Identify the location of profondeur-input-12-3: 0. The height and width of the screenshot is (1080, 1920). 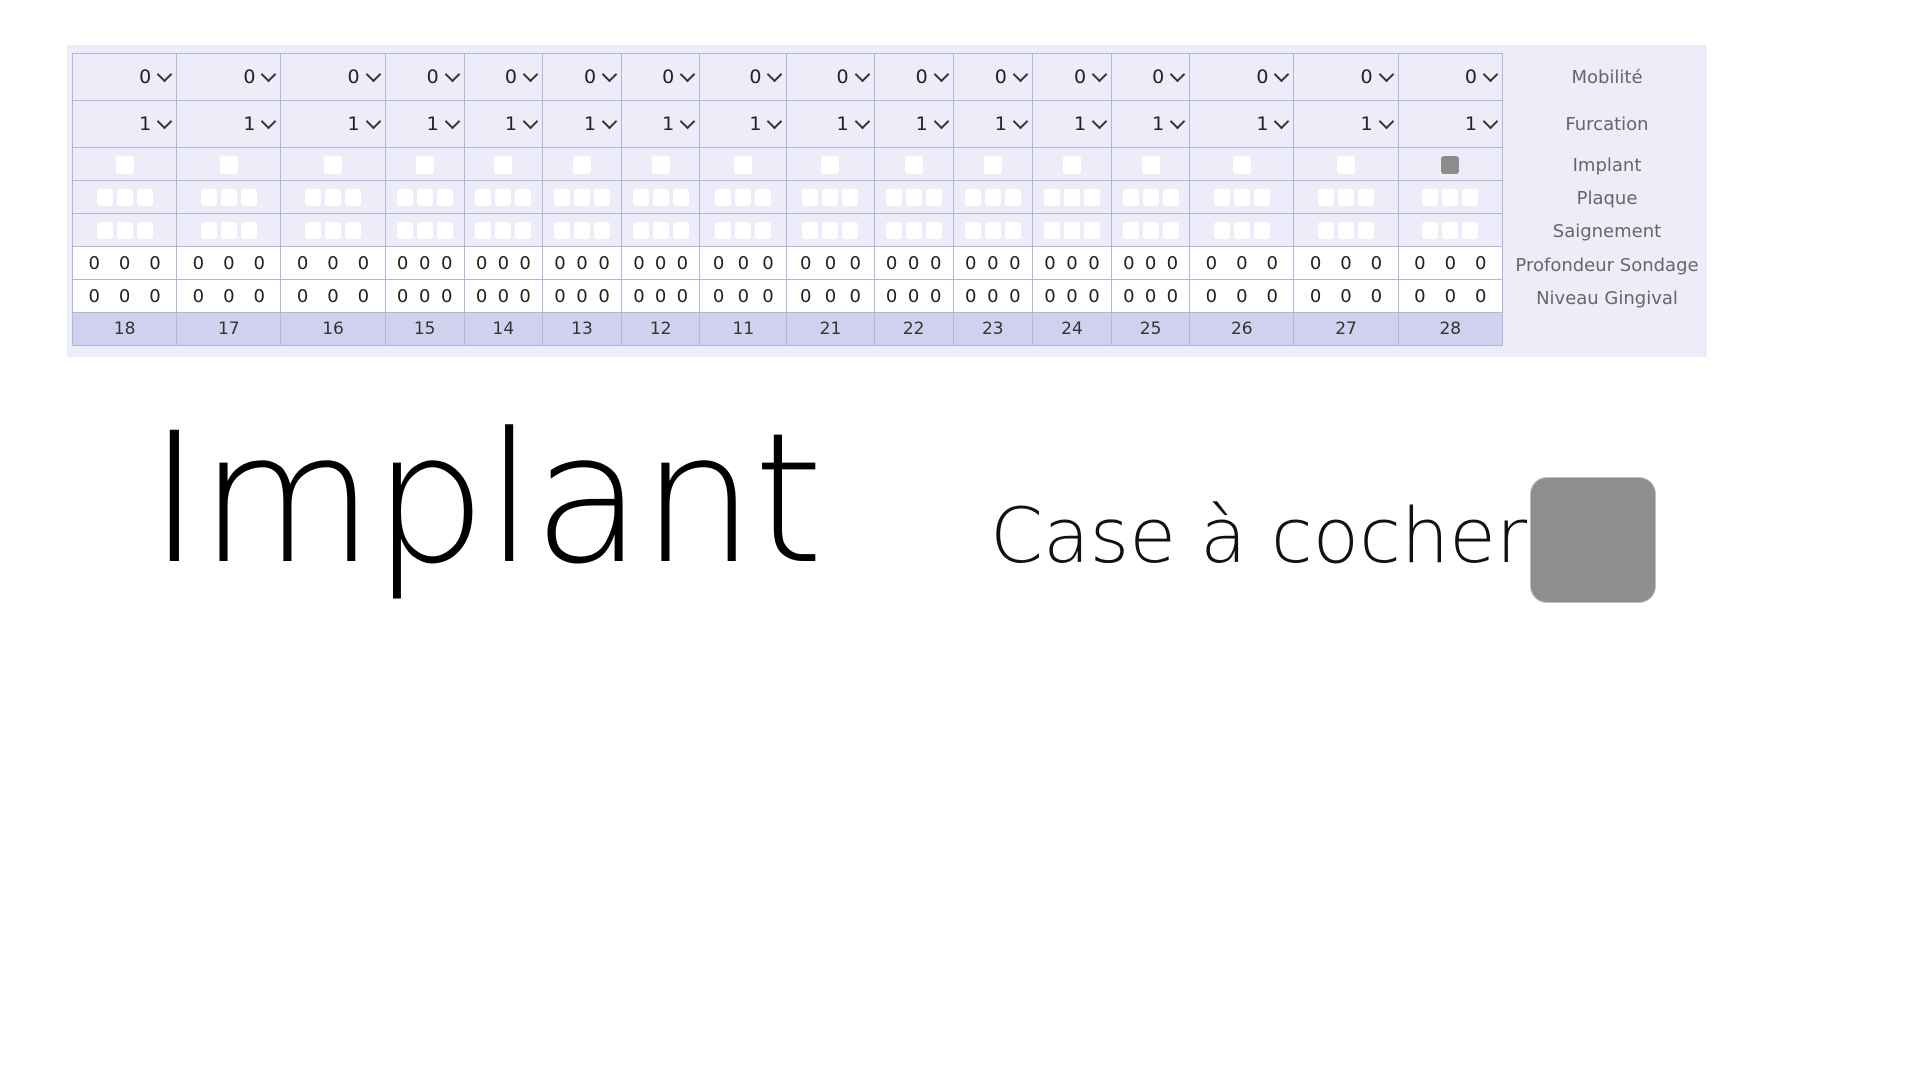
(682, 263).